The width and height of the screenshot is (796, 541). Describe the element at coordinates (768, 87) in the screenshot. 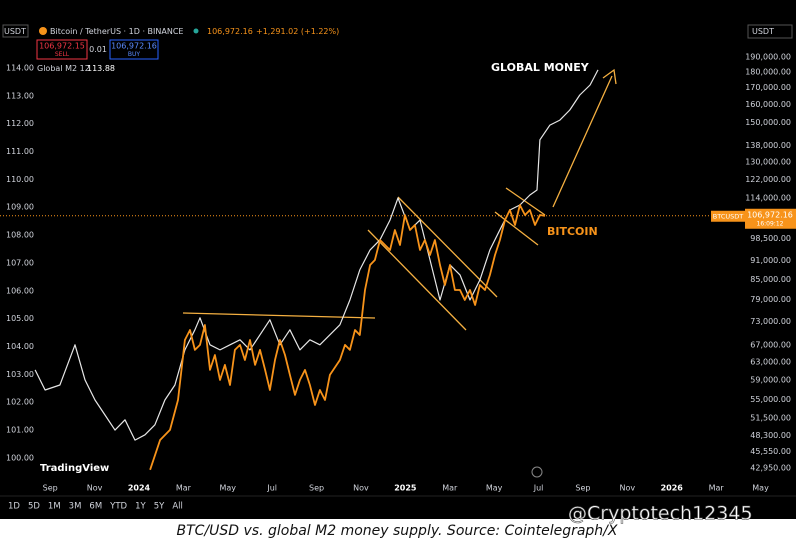

I see `y2-tick-label: 170,000.00` at that location.